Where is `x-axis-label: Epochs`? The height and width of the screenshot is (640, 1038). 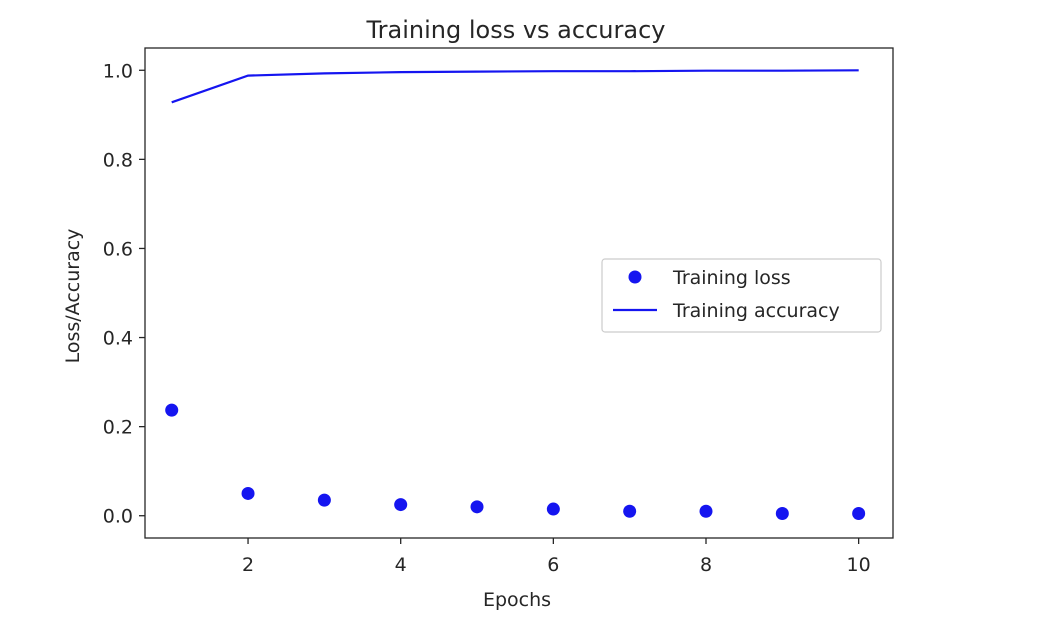
x-axis-label: Epochs is located at coordinates (517, 600).